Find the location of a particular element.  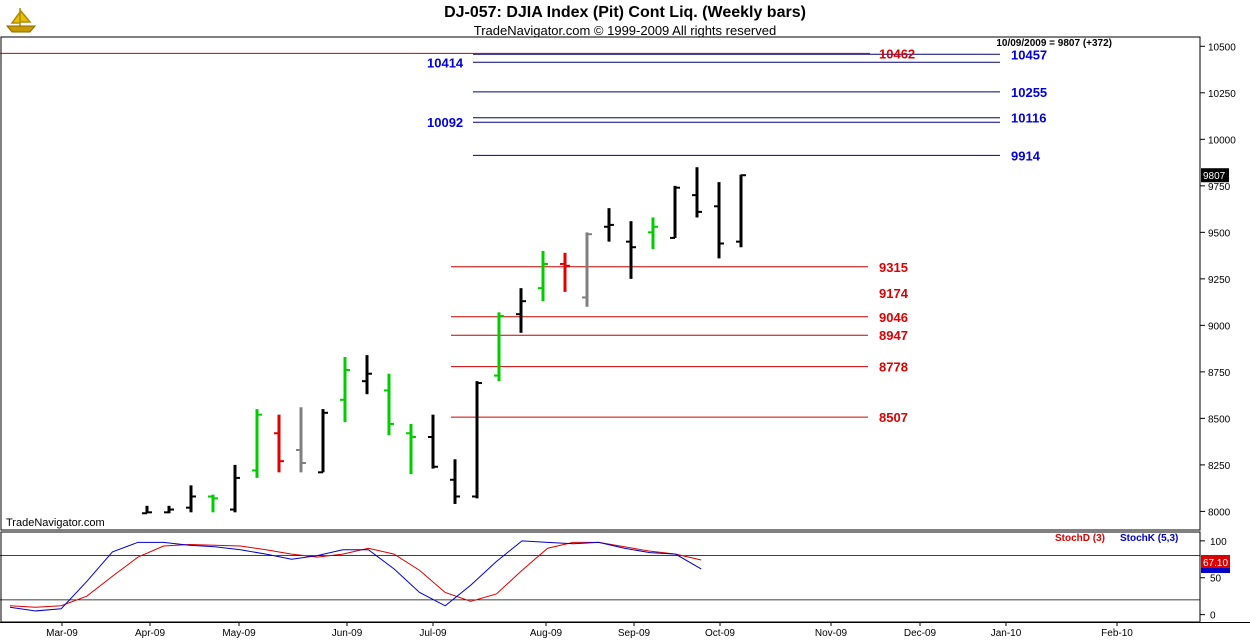

osc-last-value-box is located at coordinates (1215, 561).